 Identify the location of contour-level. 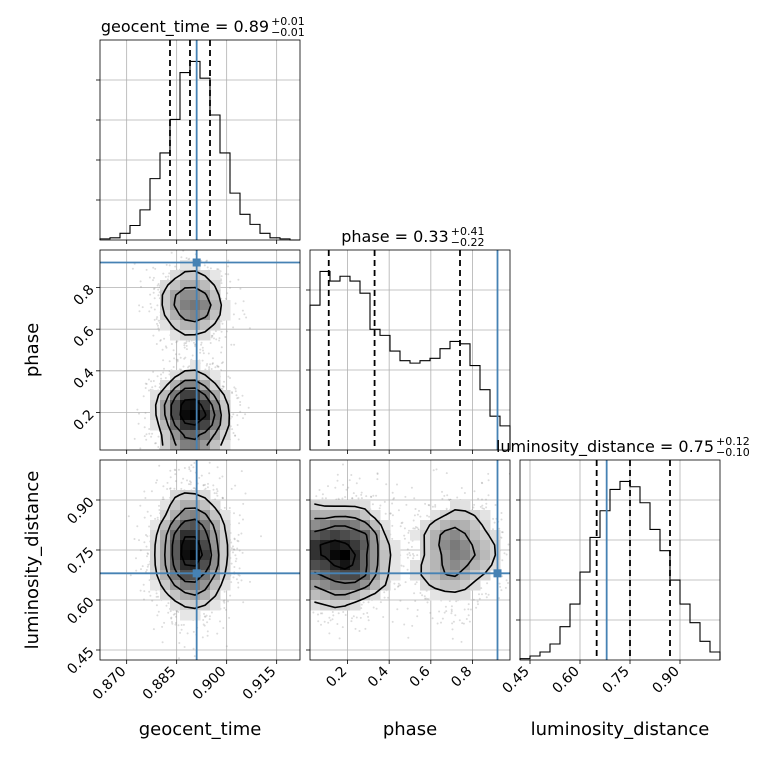
(192, 366).